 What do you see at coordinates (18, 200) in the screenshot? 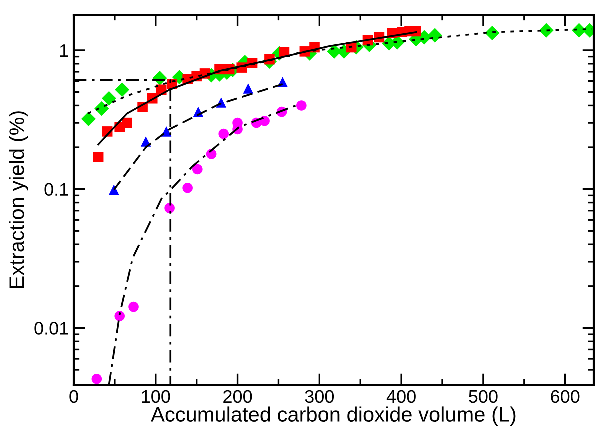
I see `y-axis-title: Extraction yield (%)` at bounding box center [18, 200].